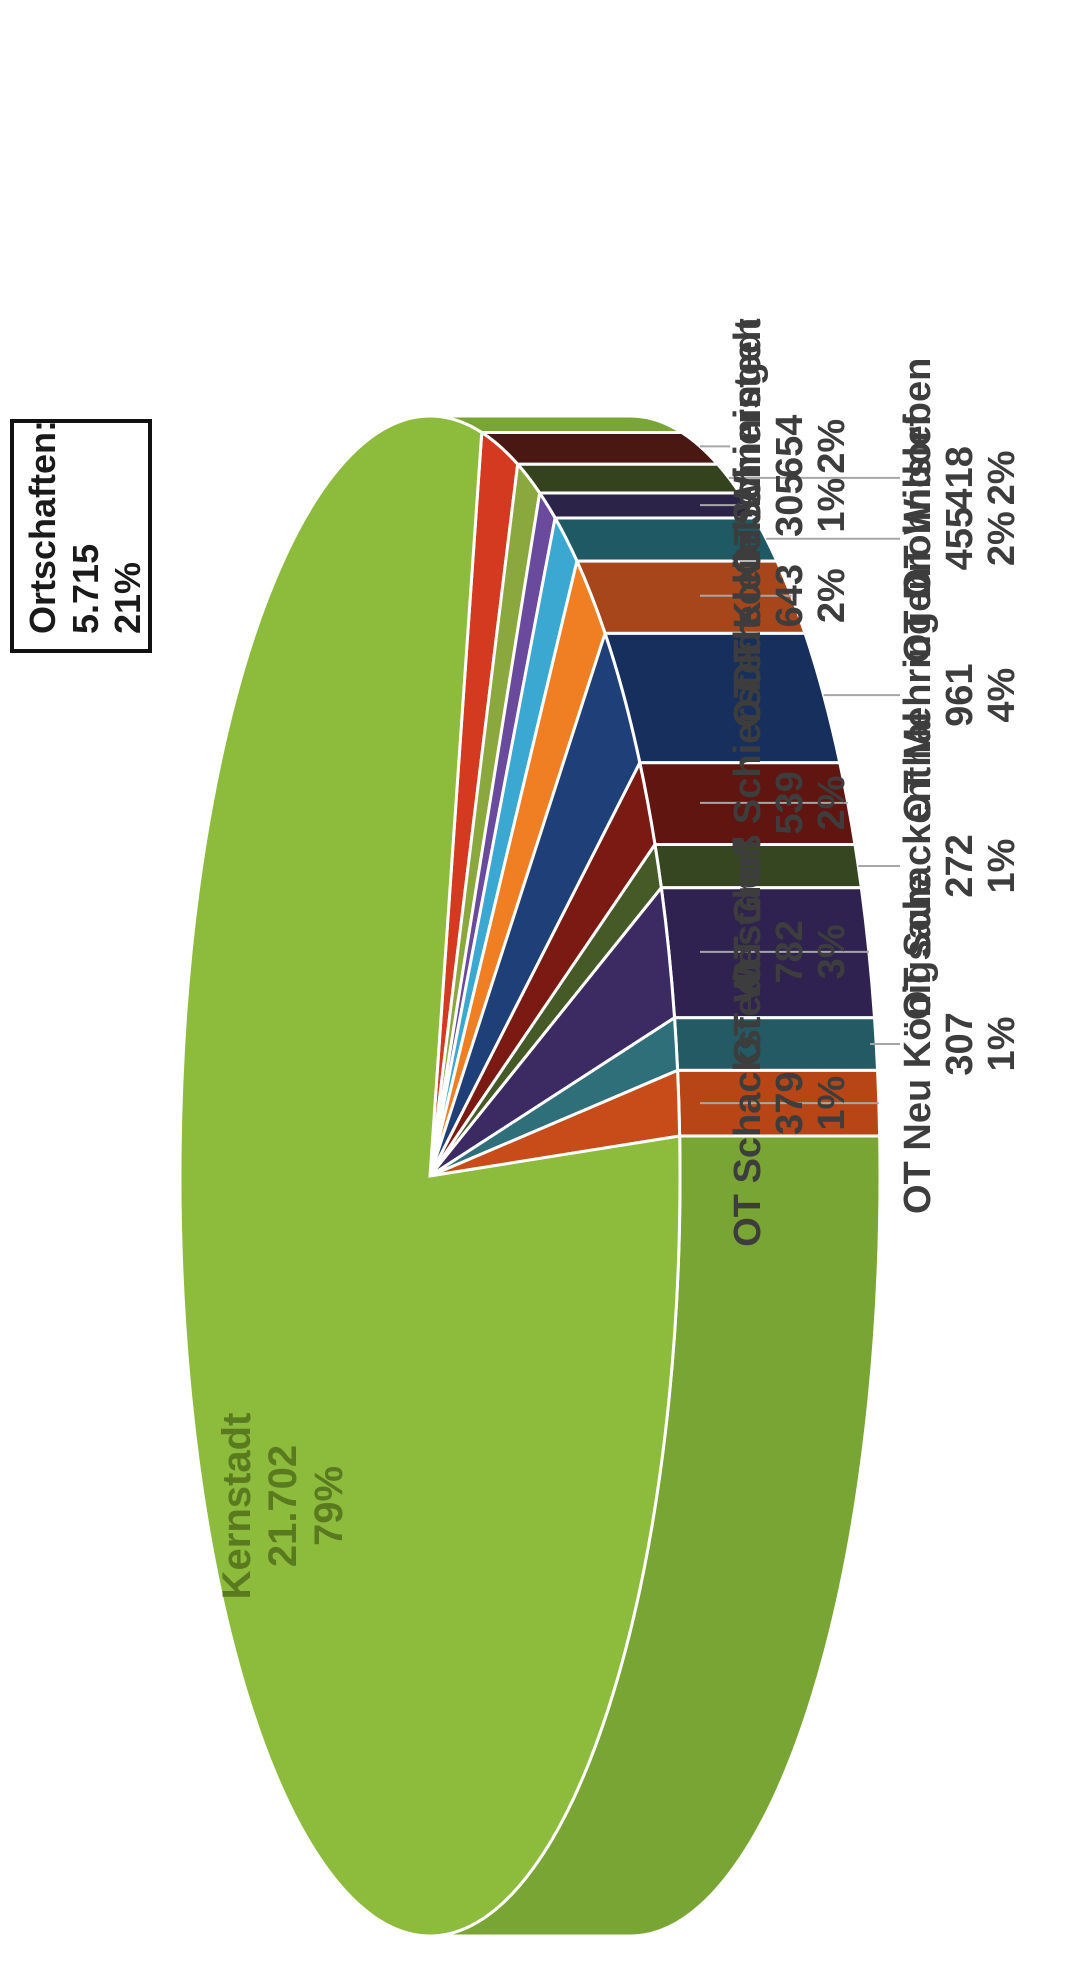  I want to click on slice-label-2-2: 1%, so click(832, 505).